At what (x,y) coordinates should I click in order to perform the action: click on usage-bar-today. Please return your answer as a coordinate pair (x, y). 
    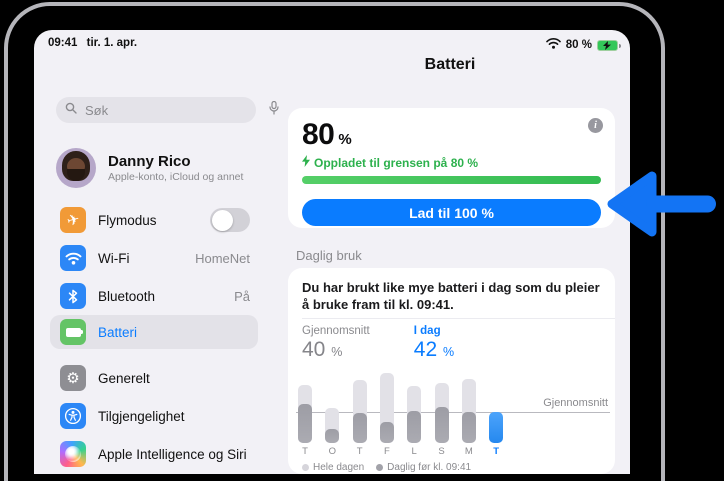
    Looking at the image, I should click on (496, 427).